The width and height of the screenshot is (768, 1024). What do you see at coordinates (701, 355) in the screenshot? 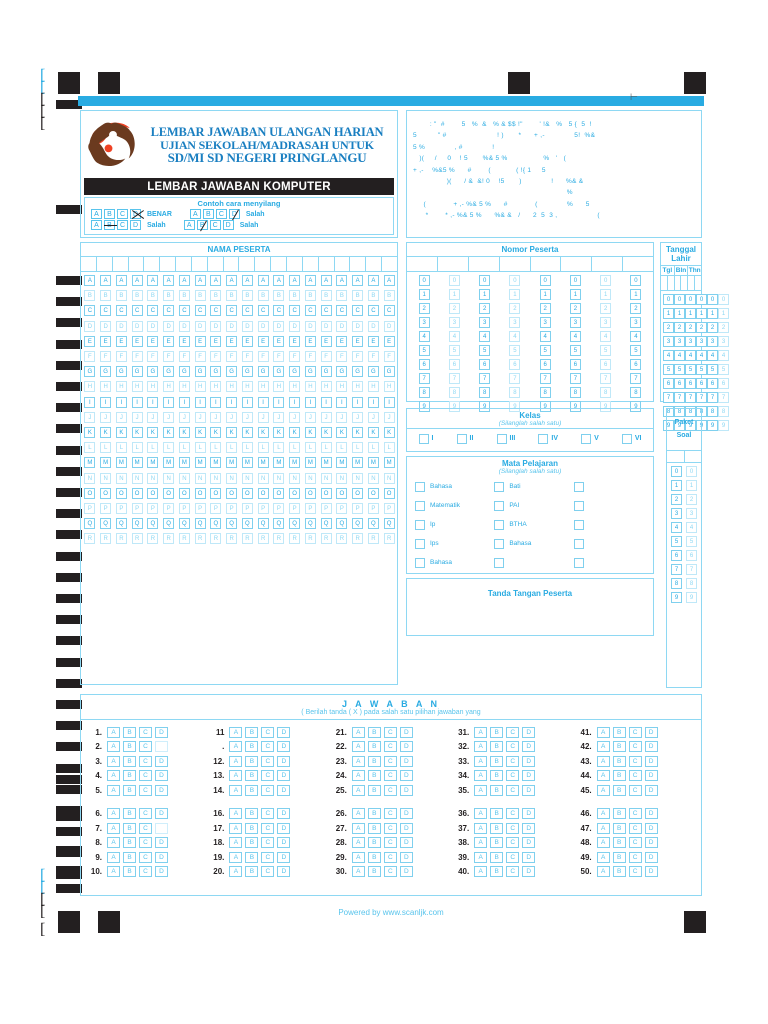
I see `bubble-4: 4` at bounding box center [701, 355].